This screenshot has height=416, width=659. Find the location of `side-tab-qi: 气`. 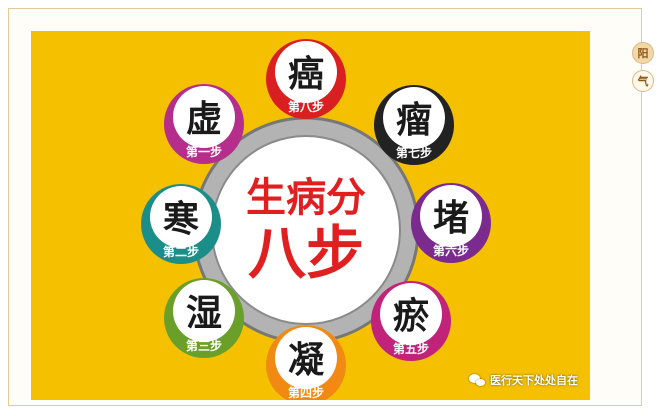

side-tab-qi: 气 is located at coordinates (643, 81).